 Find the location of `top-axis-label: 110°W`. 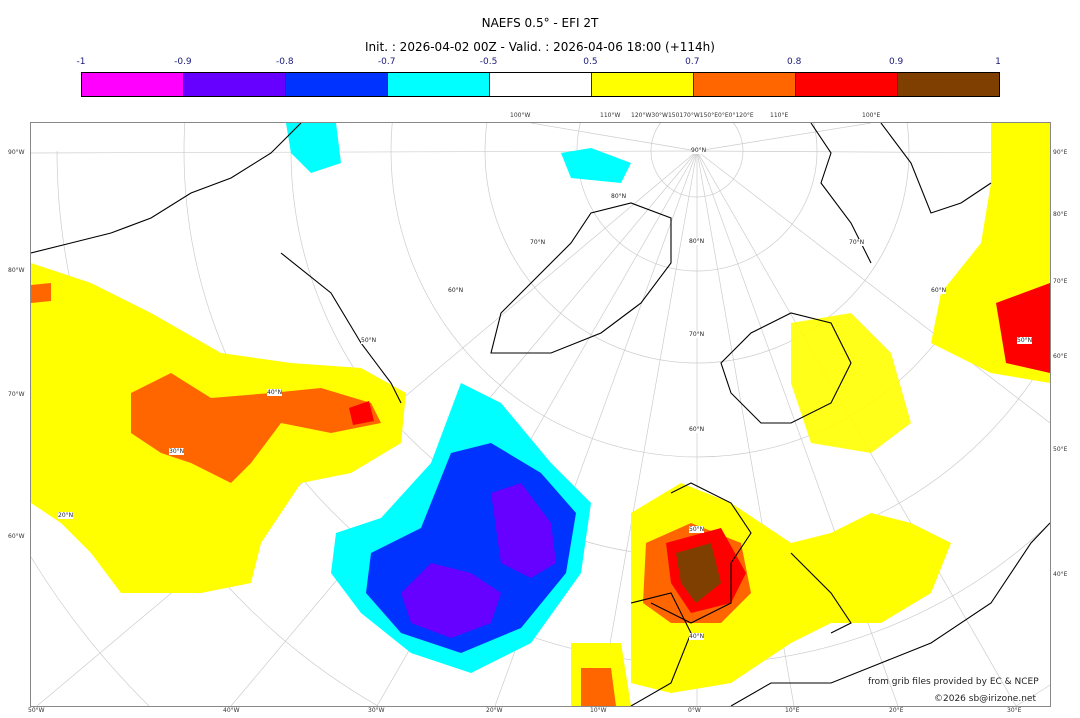

top-axis-label: 110°W is located at coordinates (610, 115).